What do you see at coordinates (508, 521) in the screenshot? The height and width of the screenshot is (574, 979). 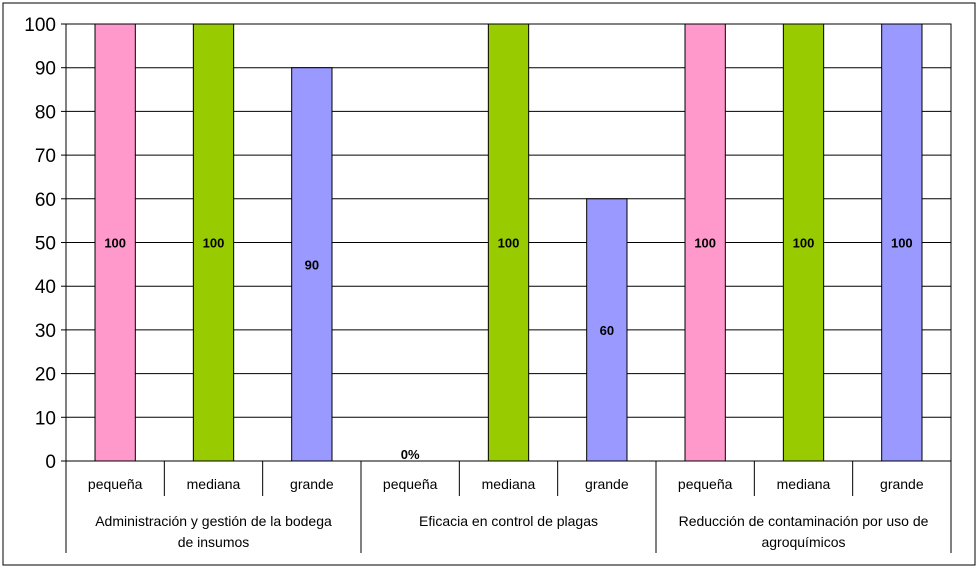 I see `x-group-label: Eficacia en control de plagas` at bounding box center [508, 521].